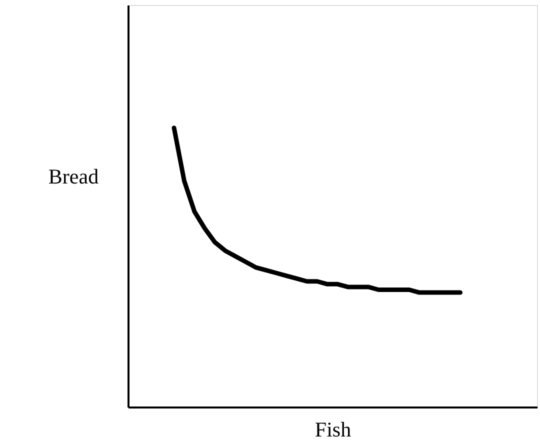  Describe the element at coordinates (333, 429) in the screenshot. I see `x-axis-title: Fish` at that location.